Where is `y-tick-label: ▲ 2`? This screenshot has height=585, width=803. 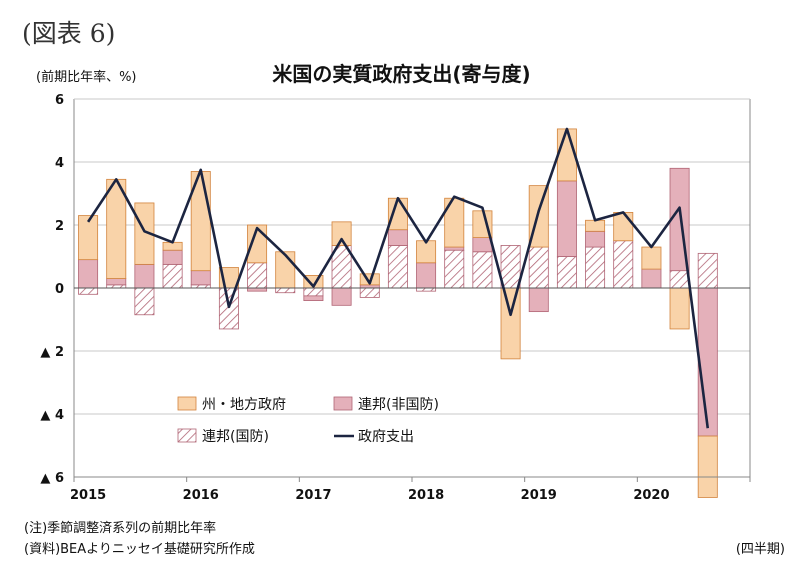
y-tick-label: ▲ 2 is located at coordinates (52, 352).